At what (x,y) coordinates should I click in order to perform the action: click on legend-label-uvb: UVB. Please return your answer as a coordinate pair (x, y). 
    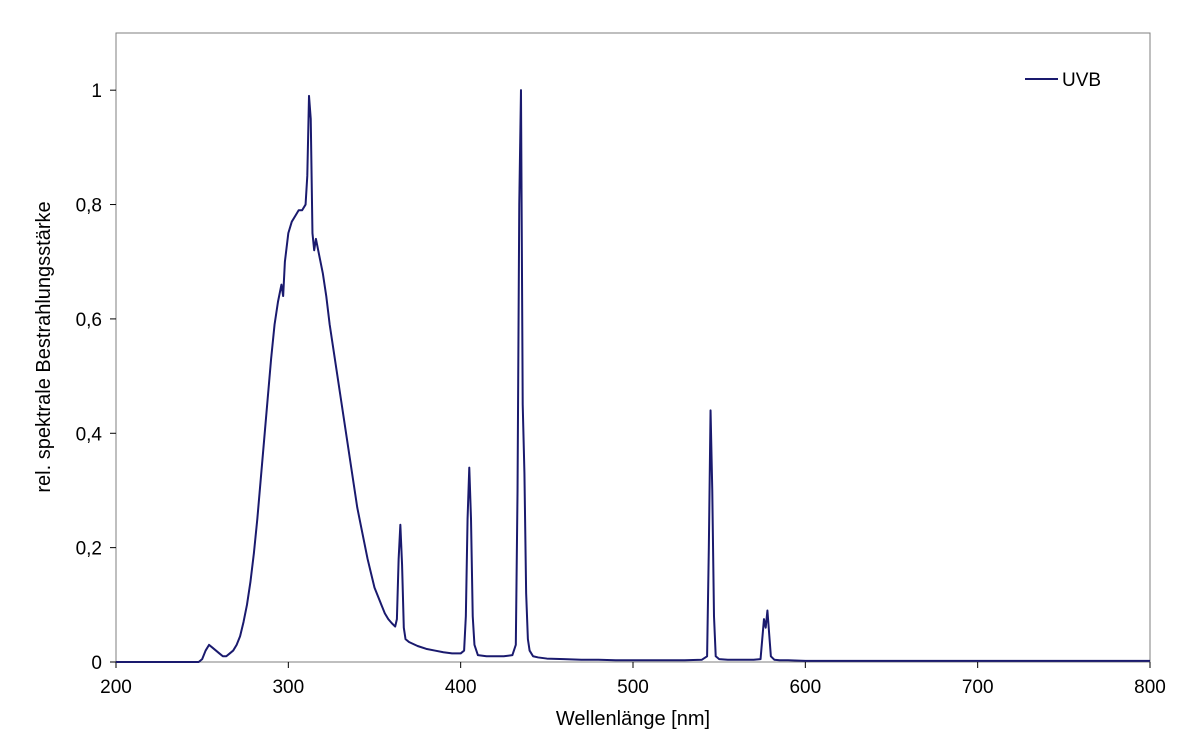
    Looking at the image, I should click on (1081, 80).